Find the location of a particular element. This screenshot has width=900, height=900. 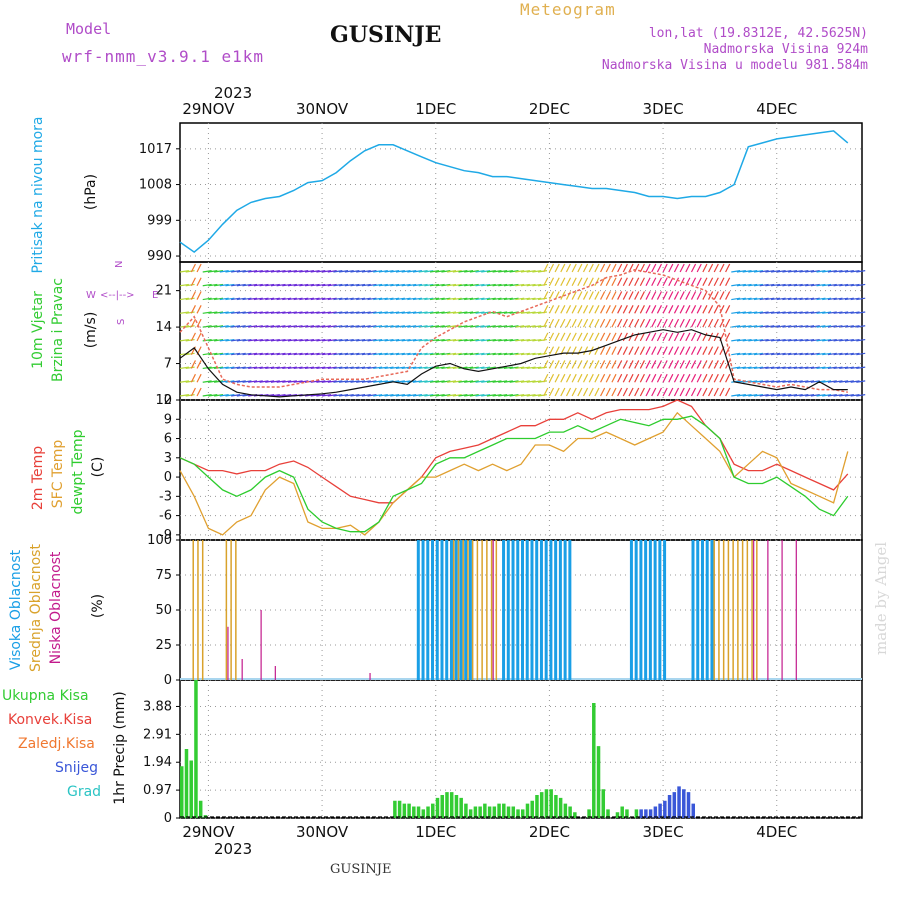

ytick-label-wind: 0 is located at coordinates (168, 400).